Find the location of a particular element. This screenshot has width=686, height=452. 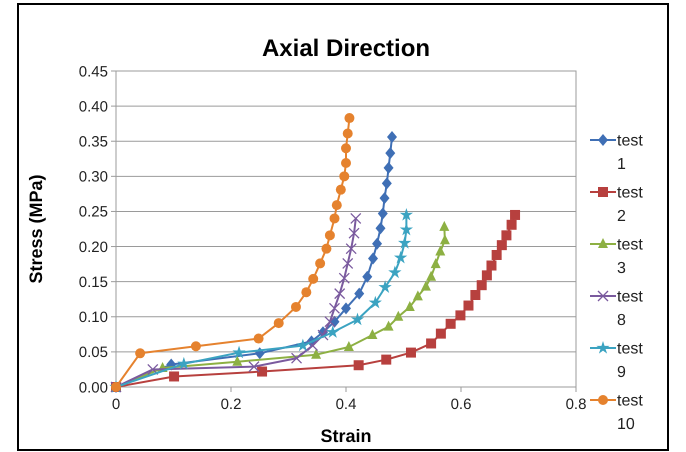

x-tick-label: 0.2 is located at coordinates (231, 404).